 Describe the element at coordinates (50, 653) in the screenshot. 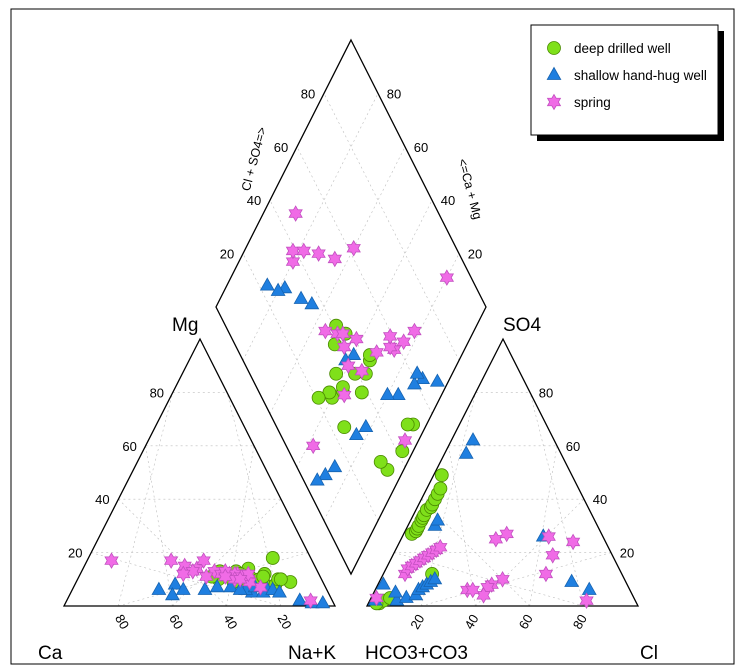

I see `corner-label-ca: Ca` at that location.